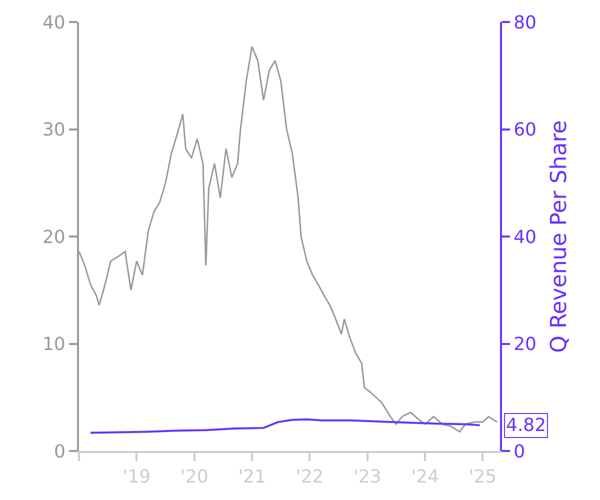 The height and width of the screenshot is (500, 600). What do you see at coordinates (525, 345) in the screenshot?
I see `y2-tick-label: 20` at bounding box center [525, 345].